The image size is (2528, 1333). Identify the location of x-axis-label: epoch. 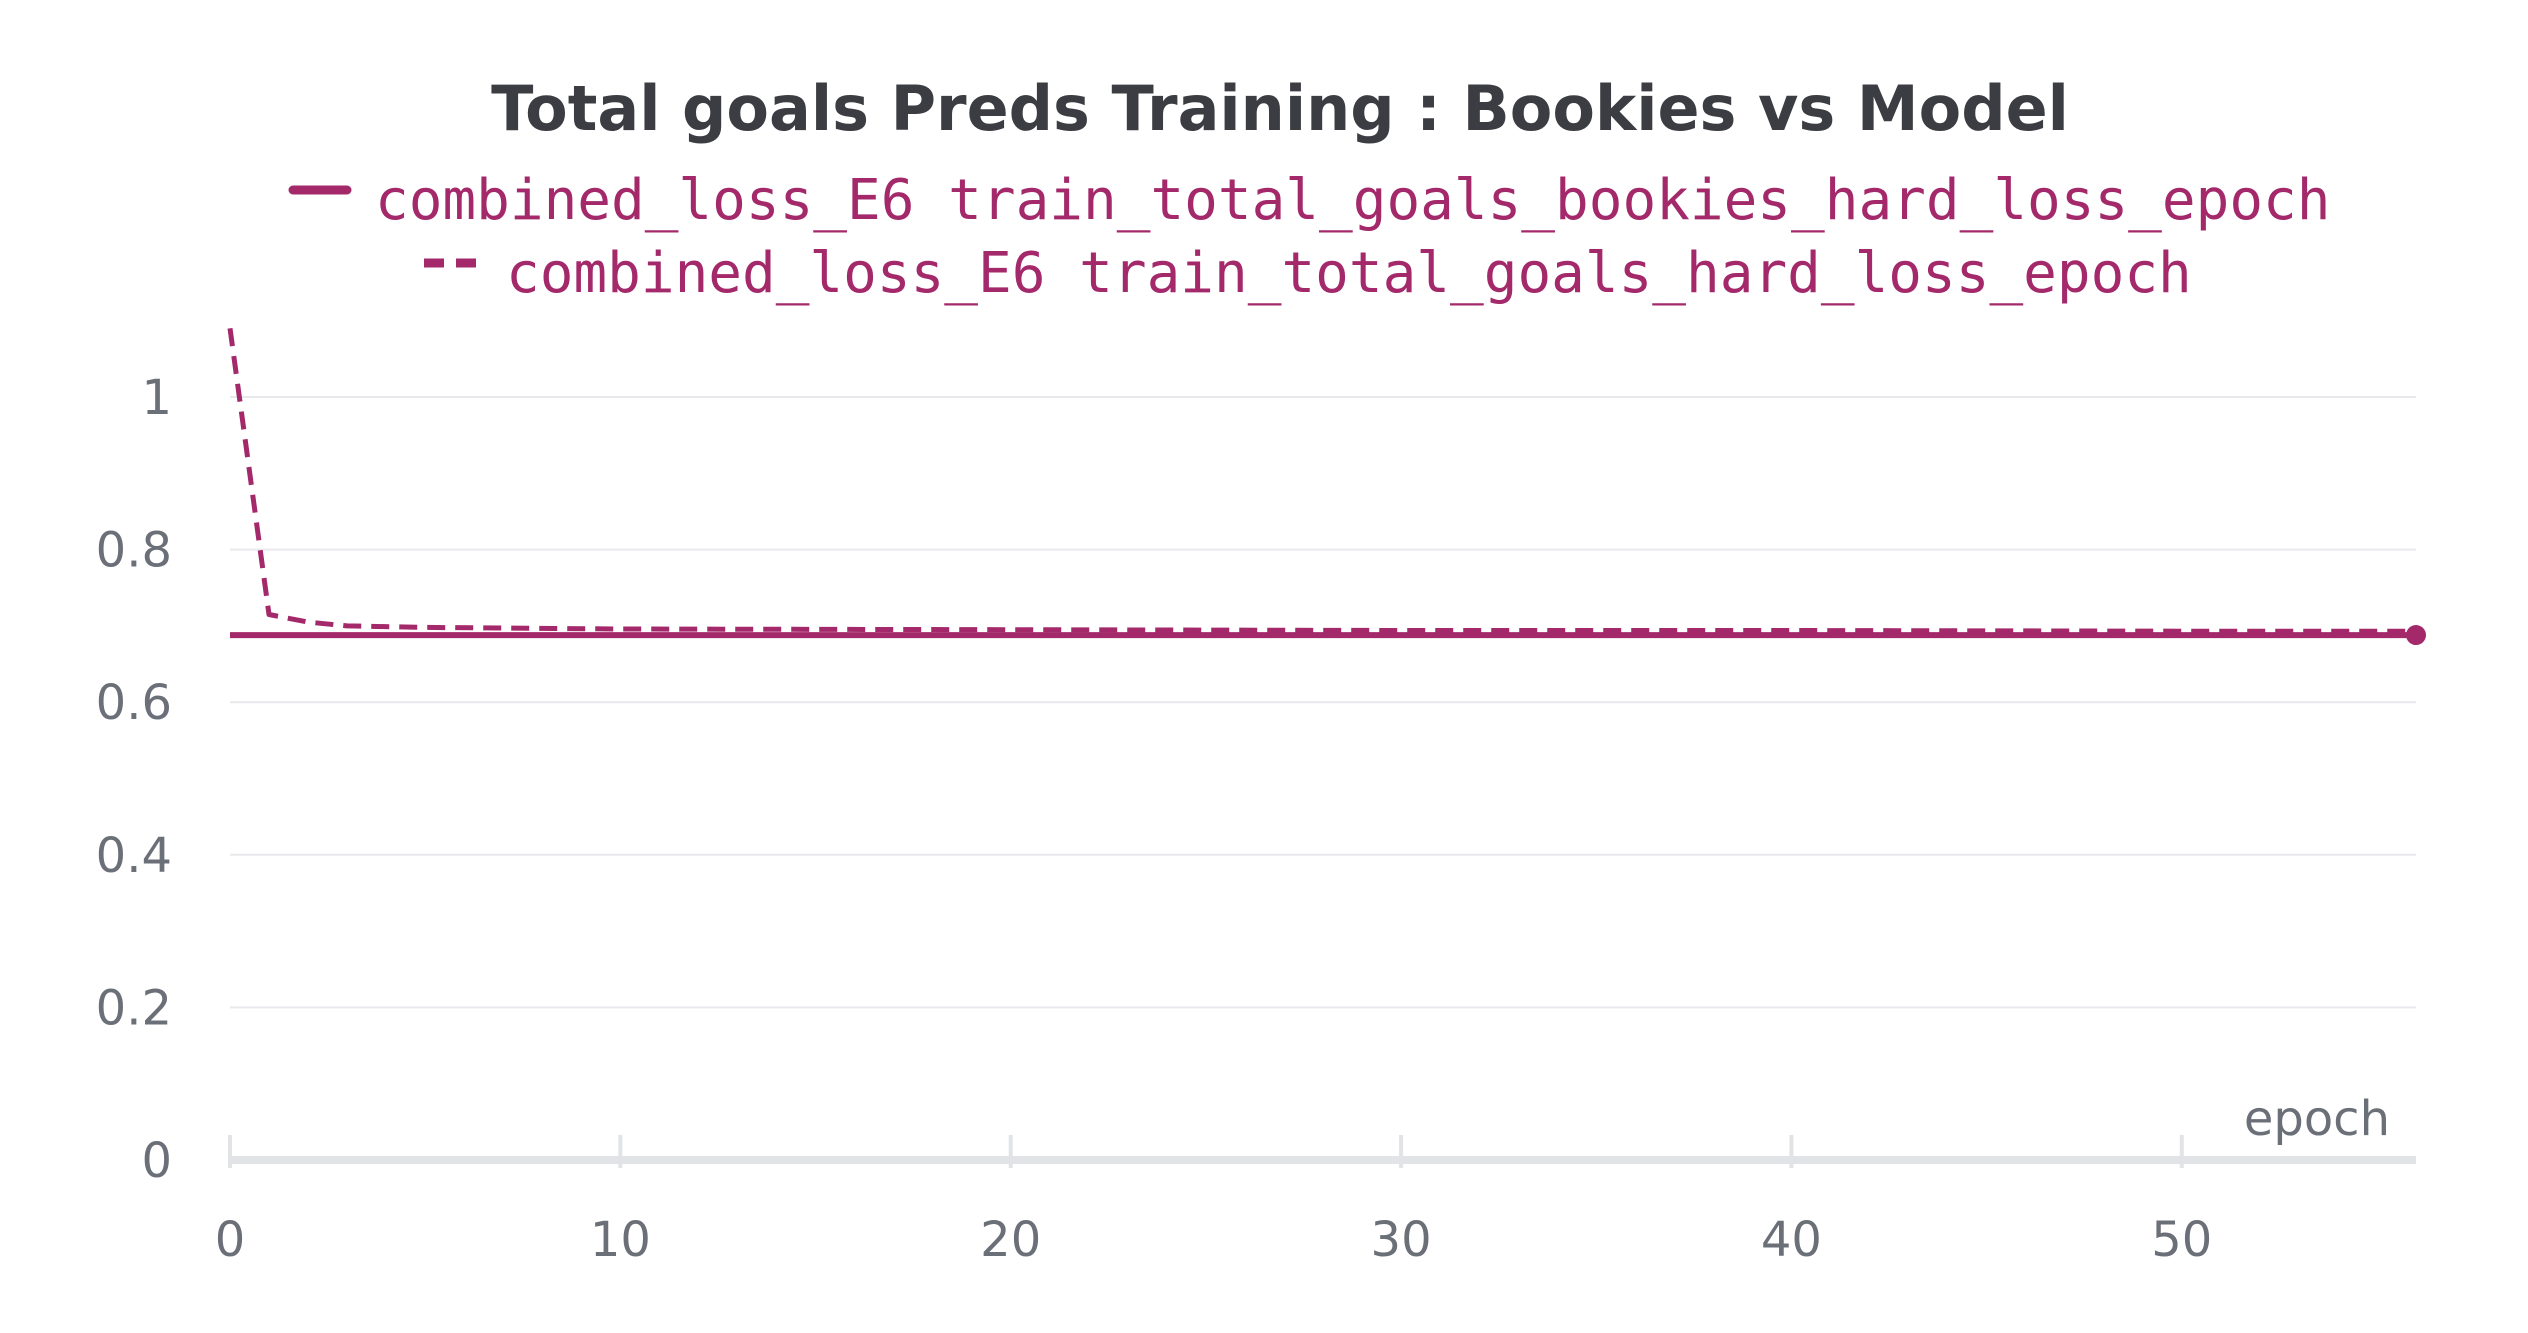
(2317, 1119).